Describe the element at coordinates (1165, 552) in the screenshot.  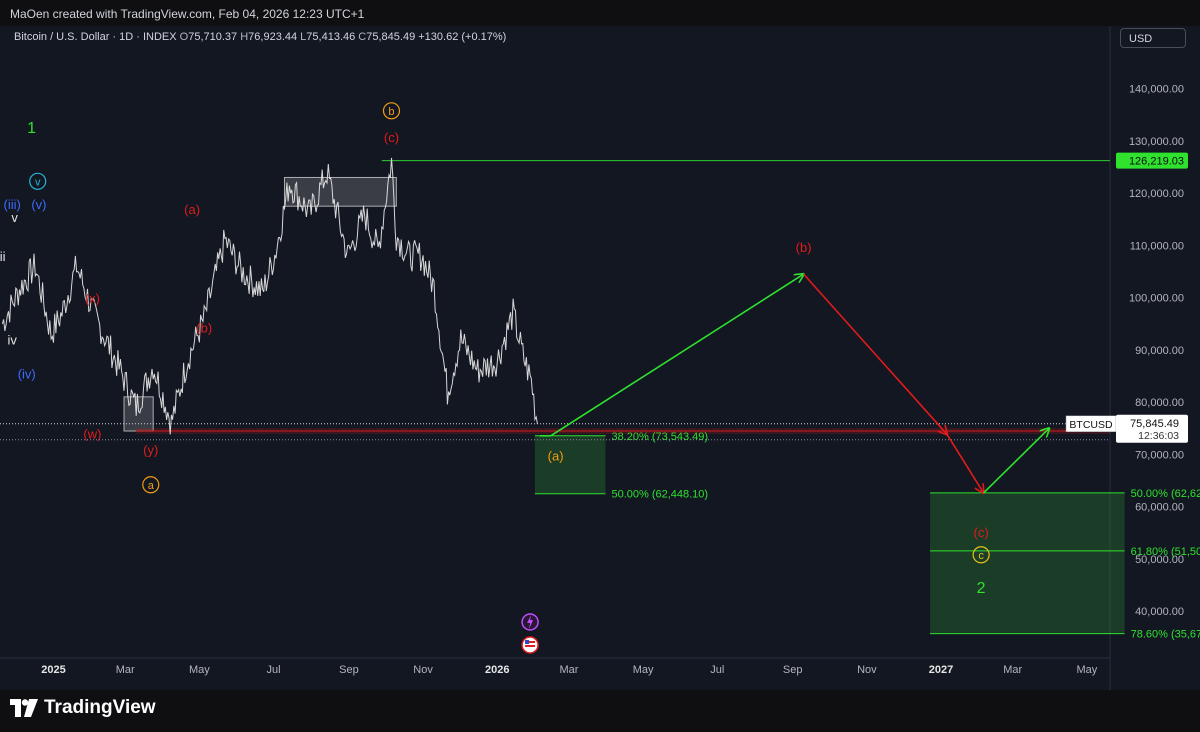
I see `fib-level-label: 61.80% (51,505.89)` at that location.